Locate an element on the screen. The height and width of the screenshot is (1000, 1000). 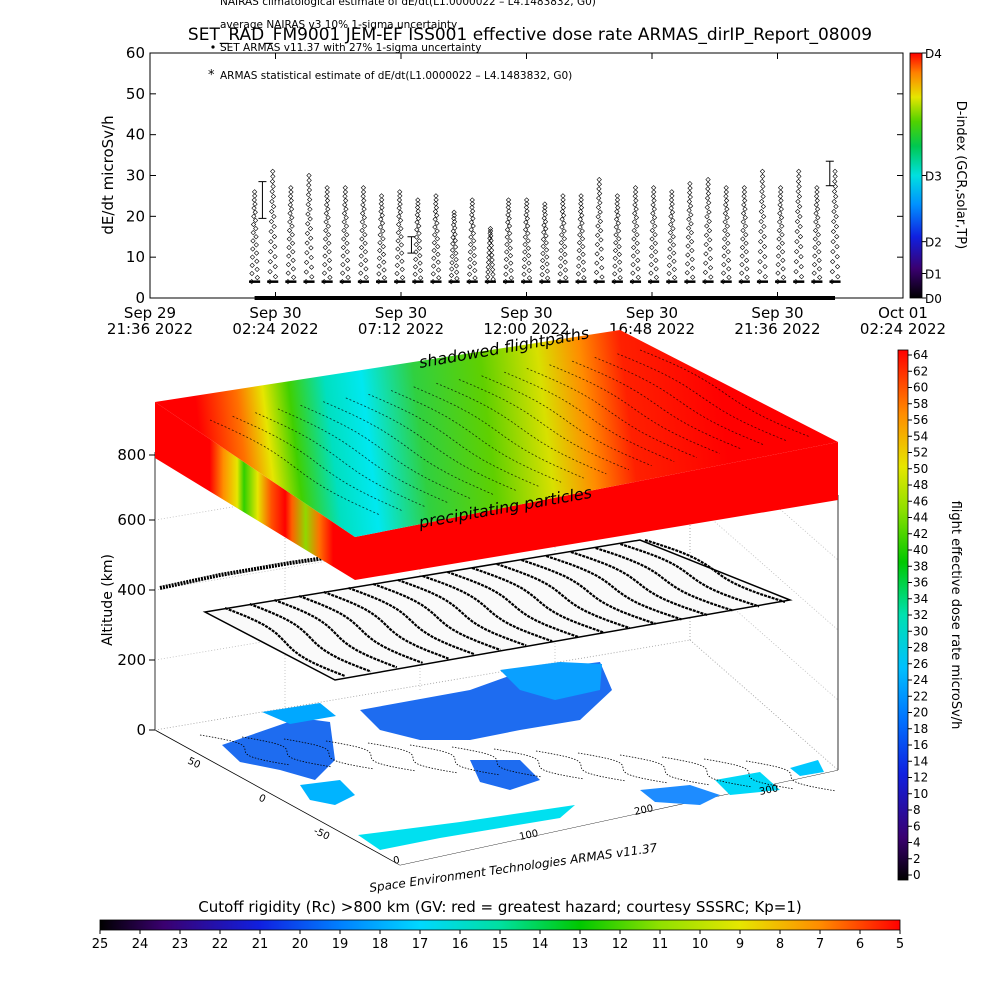
rigidity-tick-label: 9 is located at coordinates (740, 944).